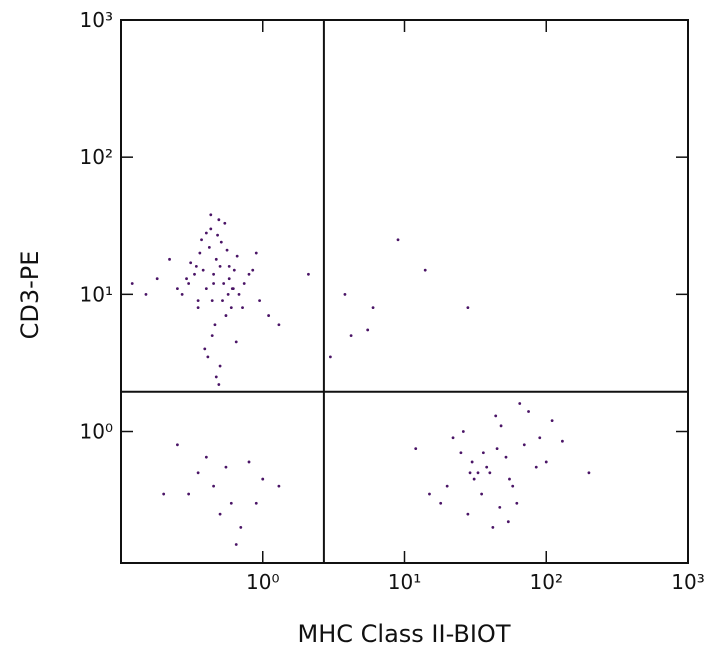 This screenshot has width=716, height=672. Describe the element at coordinates (30, 295) in the screenshot. I see `y-axis-title: CD3-PE` at that location.